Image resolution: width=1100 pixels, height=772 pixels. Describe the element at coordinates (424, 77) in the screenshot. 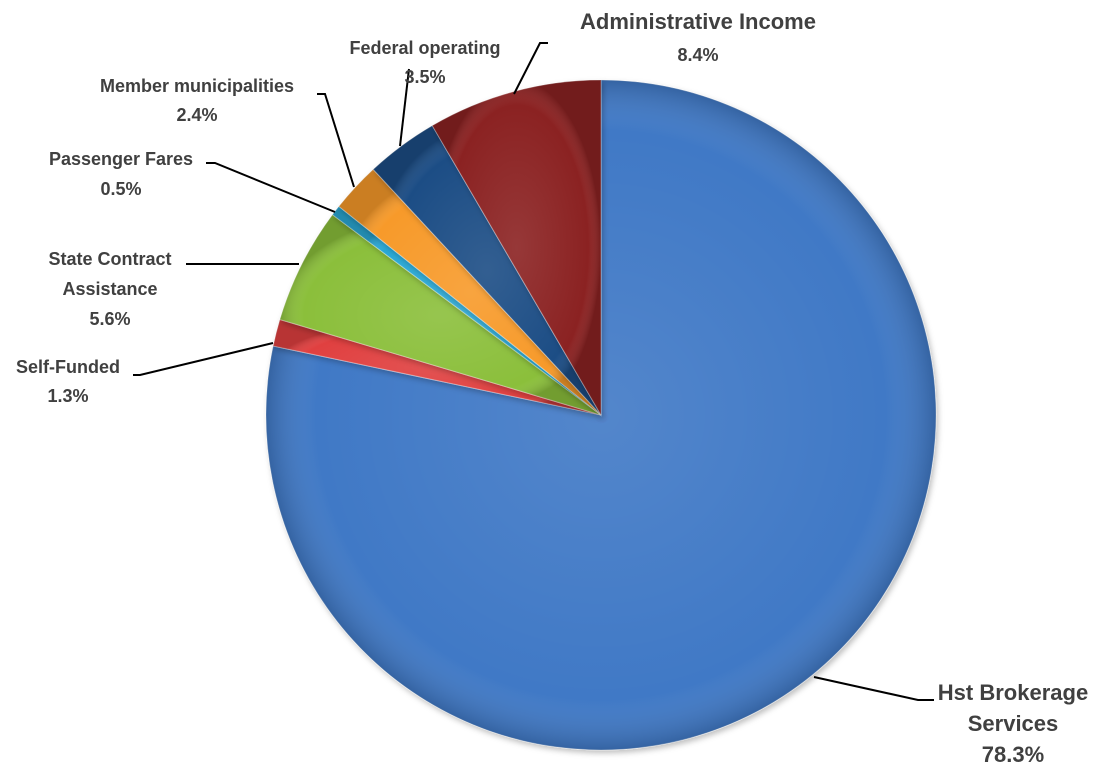

I see `slice-value-federal-operating: 3.5%` at that location.